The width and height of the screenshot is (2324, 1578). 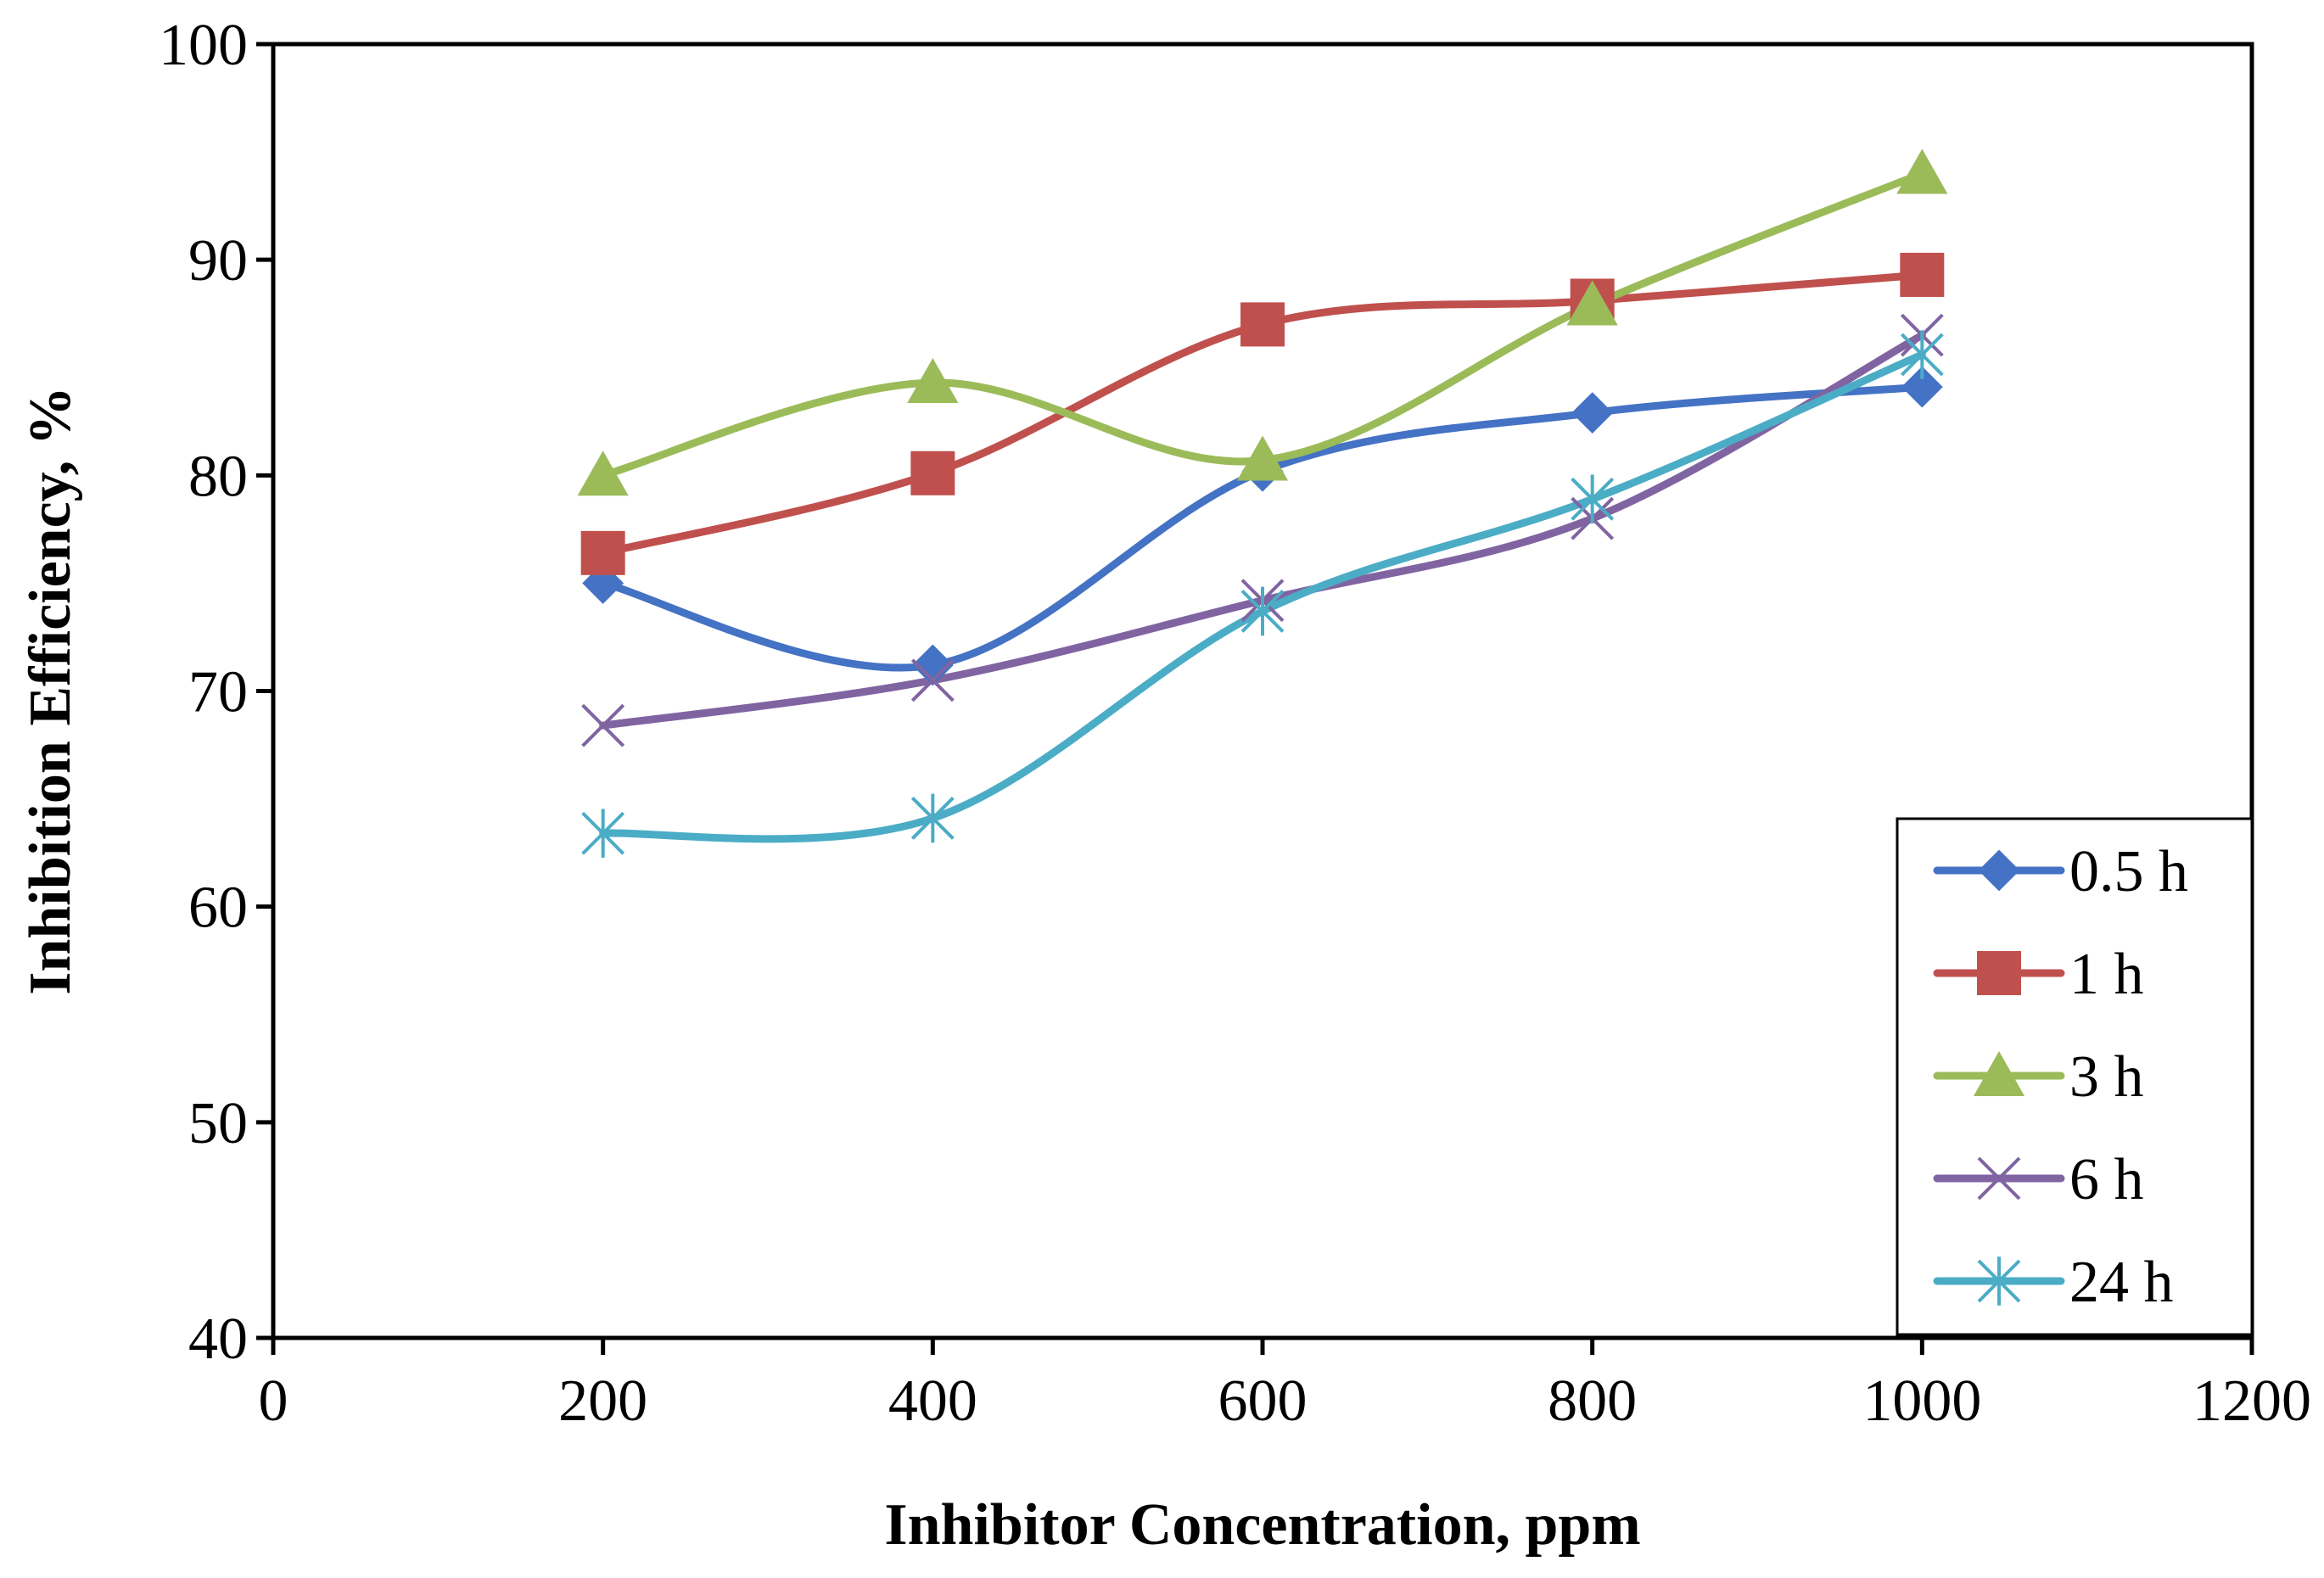 I want to click on y-tick-label: 60, so click(x=218, y=909).